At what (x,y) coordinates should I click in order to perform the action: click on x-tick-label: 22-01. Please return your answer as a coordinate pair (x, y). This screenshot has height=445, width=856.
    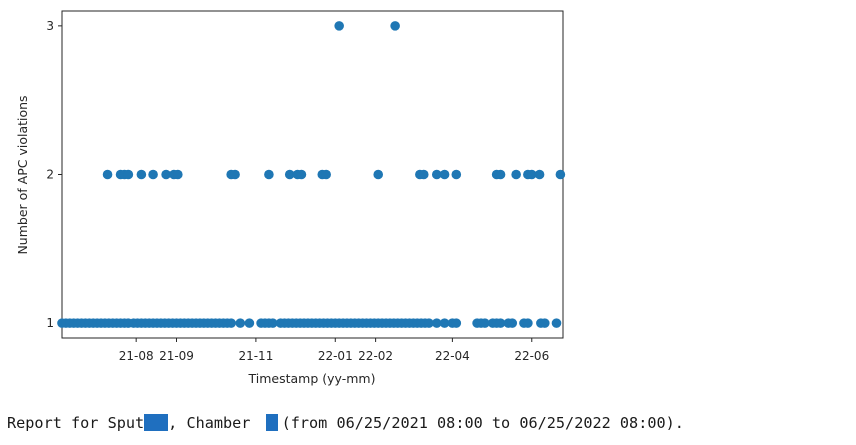
    Looking at the image, I should click on (335, 356).